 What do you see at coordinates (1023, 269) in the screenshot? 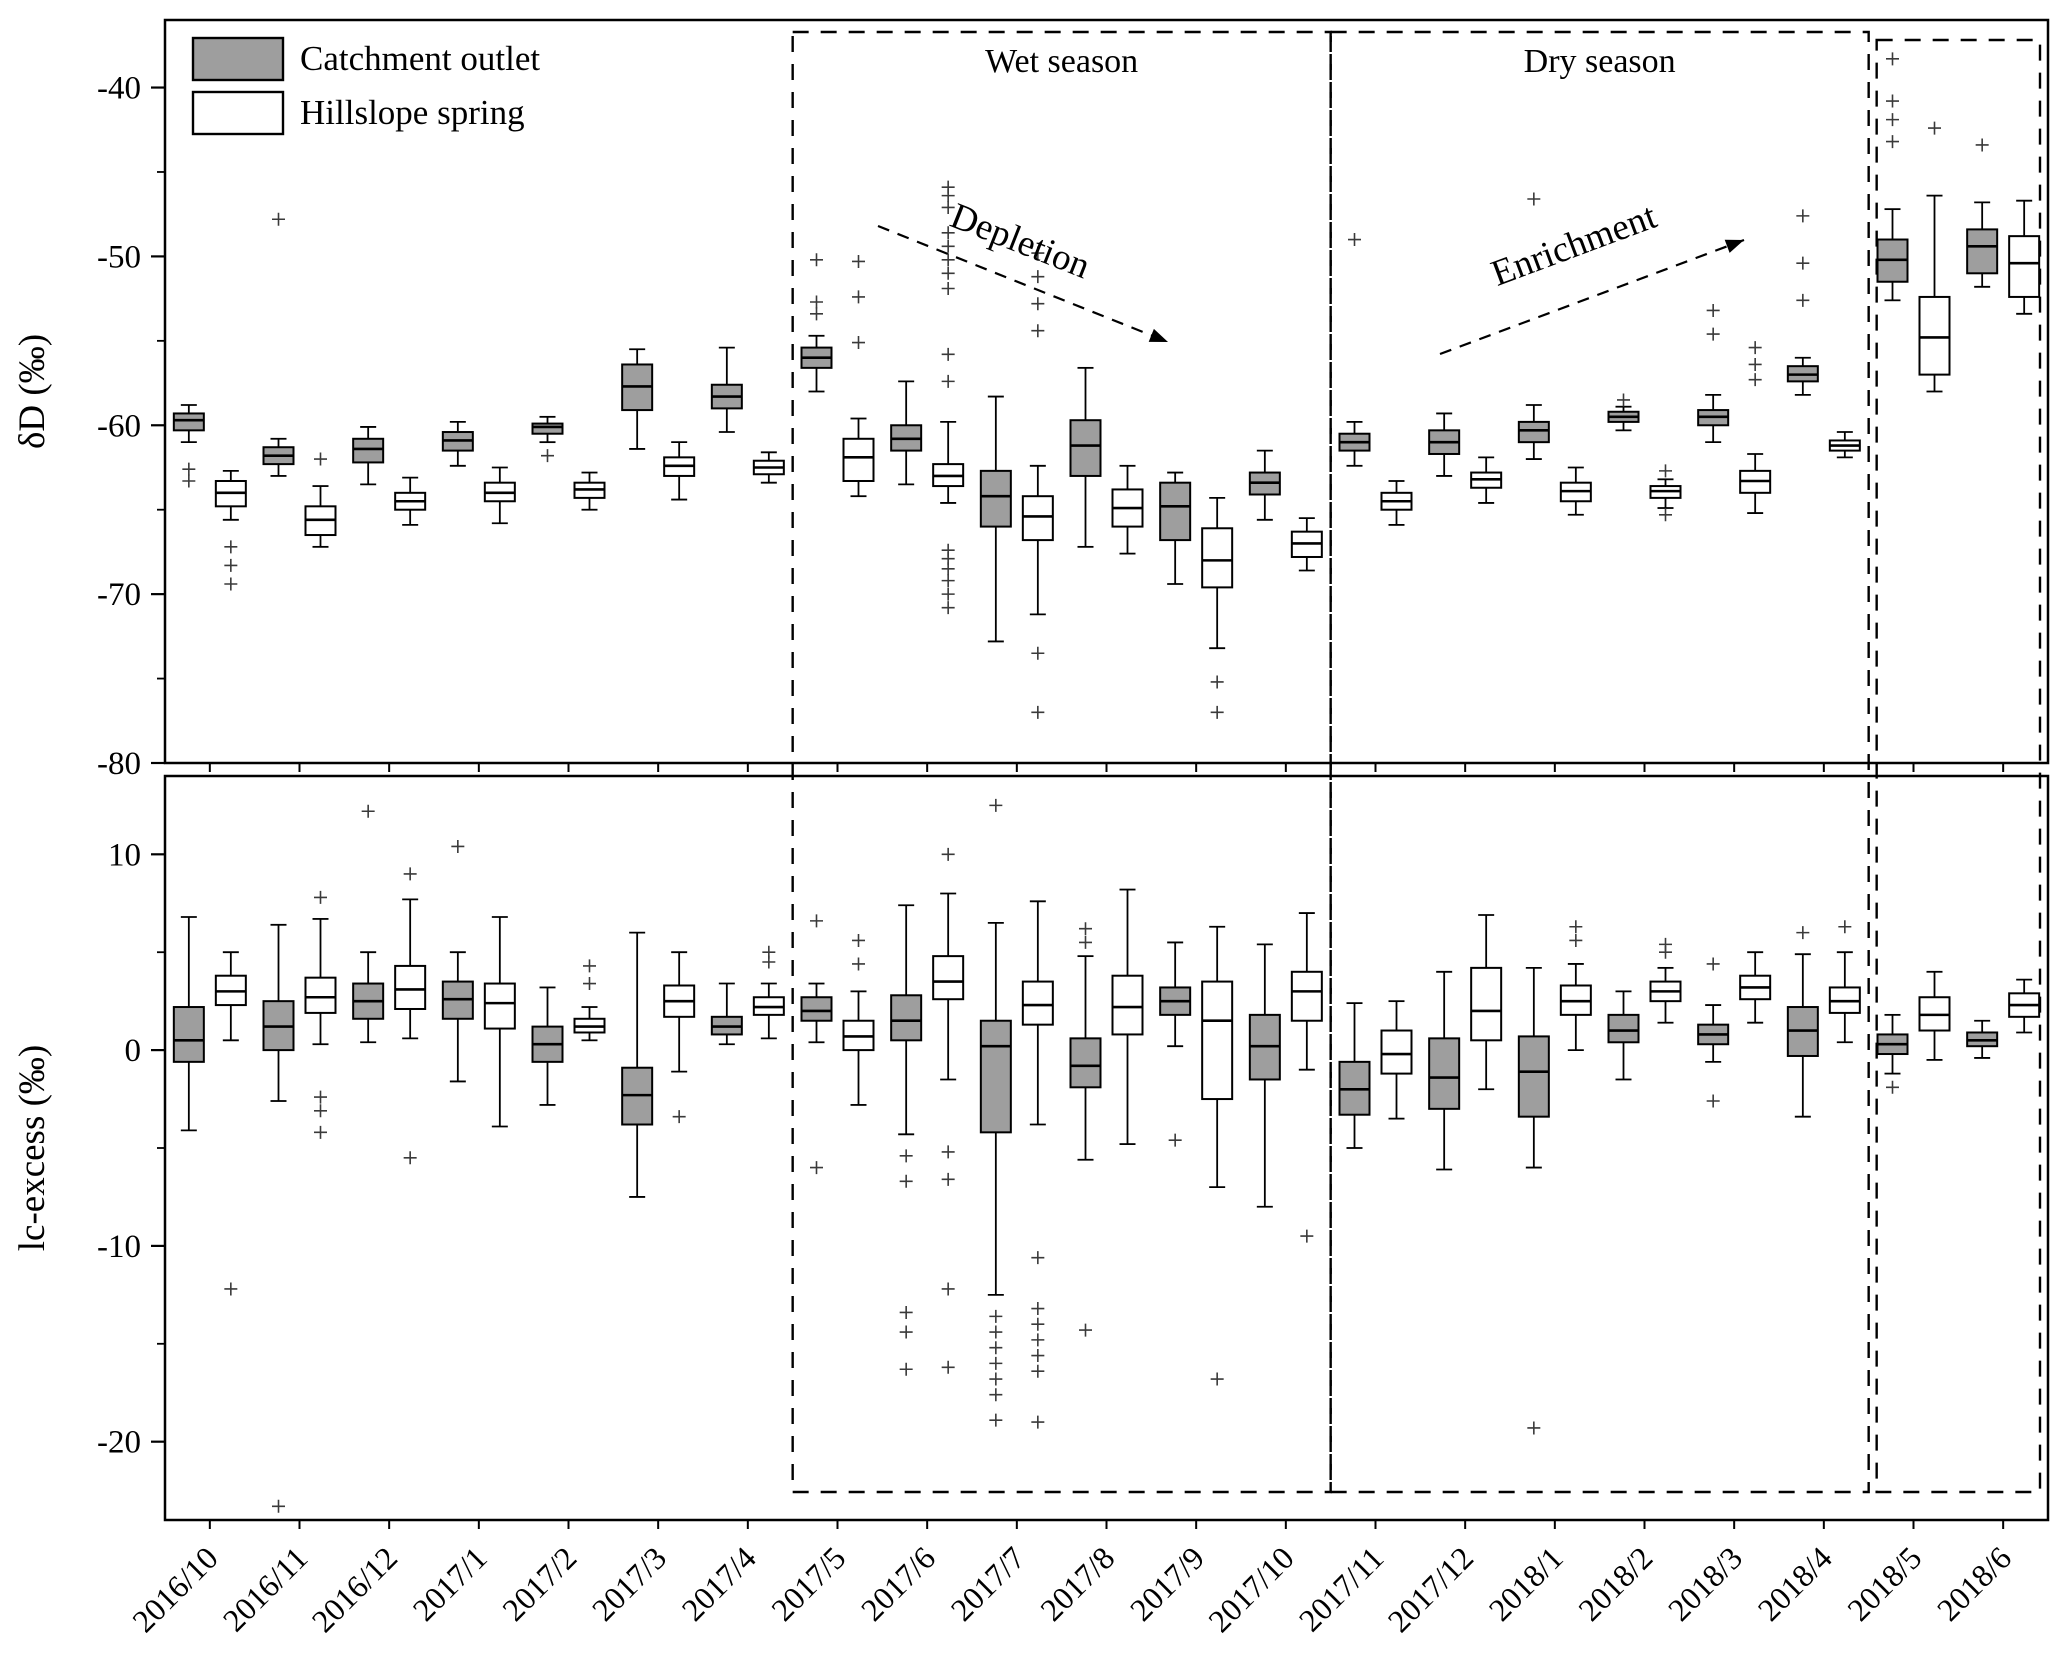
I see `trend-annotation: Depletion` at bounding box center [1023, 269].